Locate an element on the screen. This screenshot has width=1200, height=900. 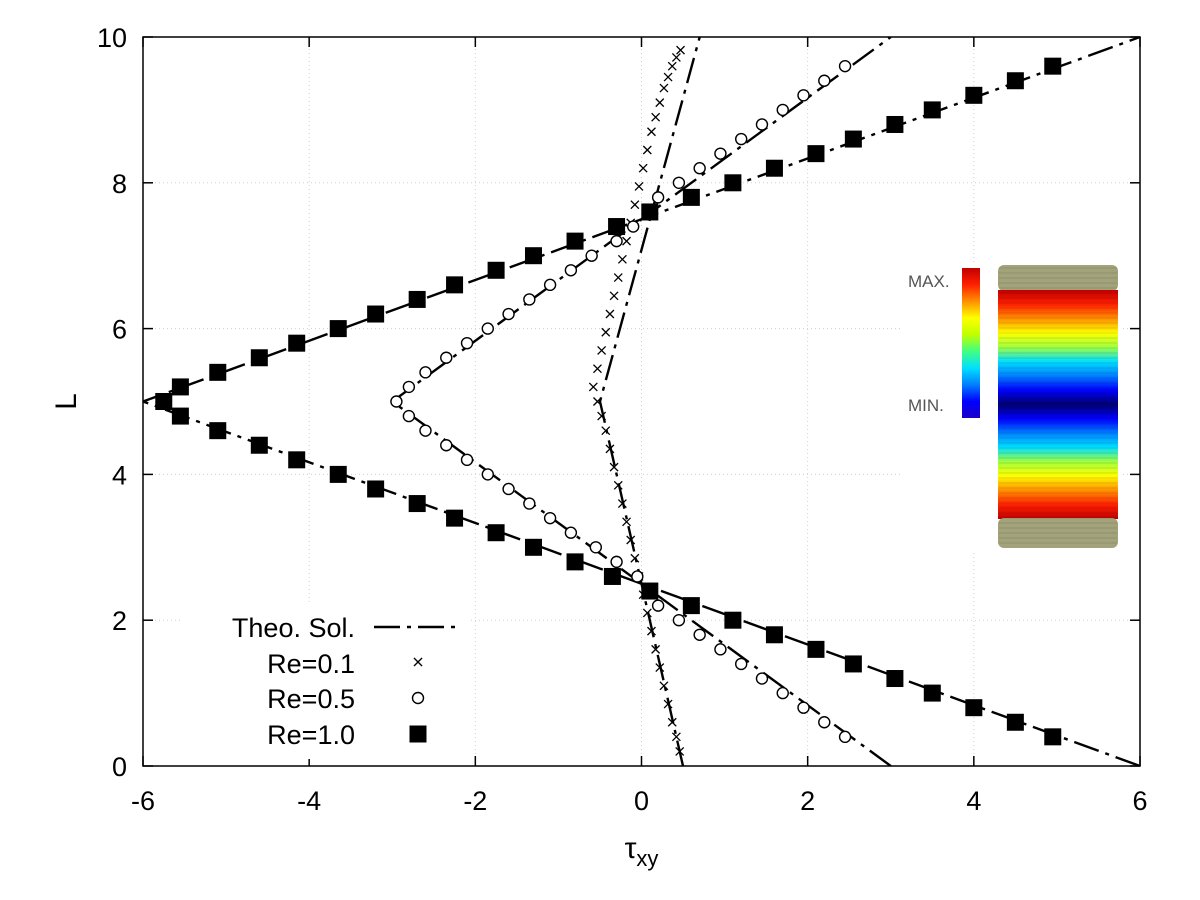
y-tick-label: 10 is located at coordinates (112, 38).